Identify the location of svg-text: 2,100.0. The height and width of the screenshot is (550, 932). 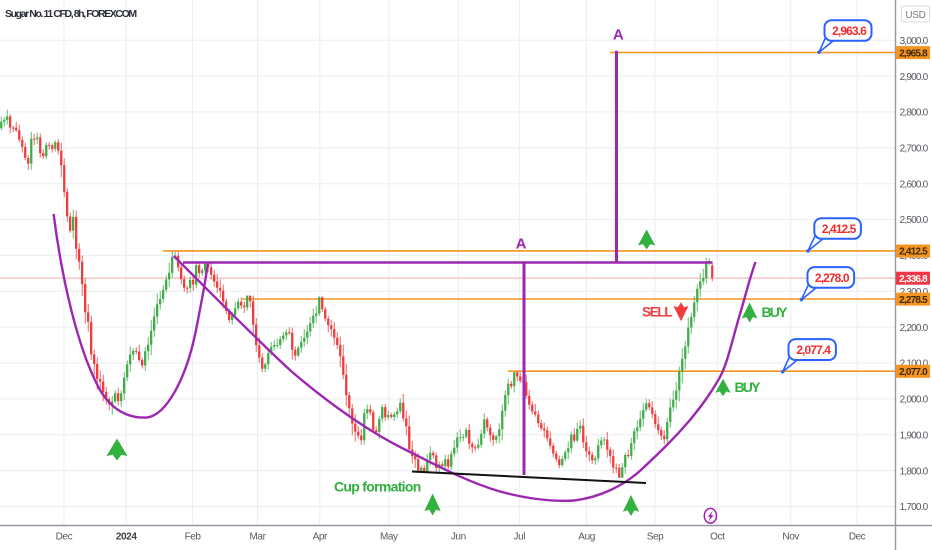
(914, 364).